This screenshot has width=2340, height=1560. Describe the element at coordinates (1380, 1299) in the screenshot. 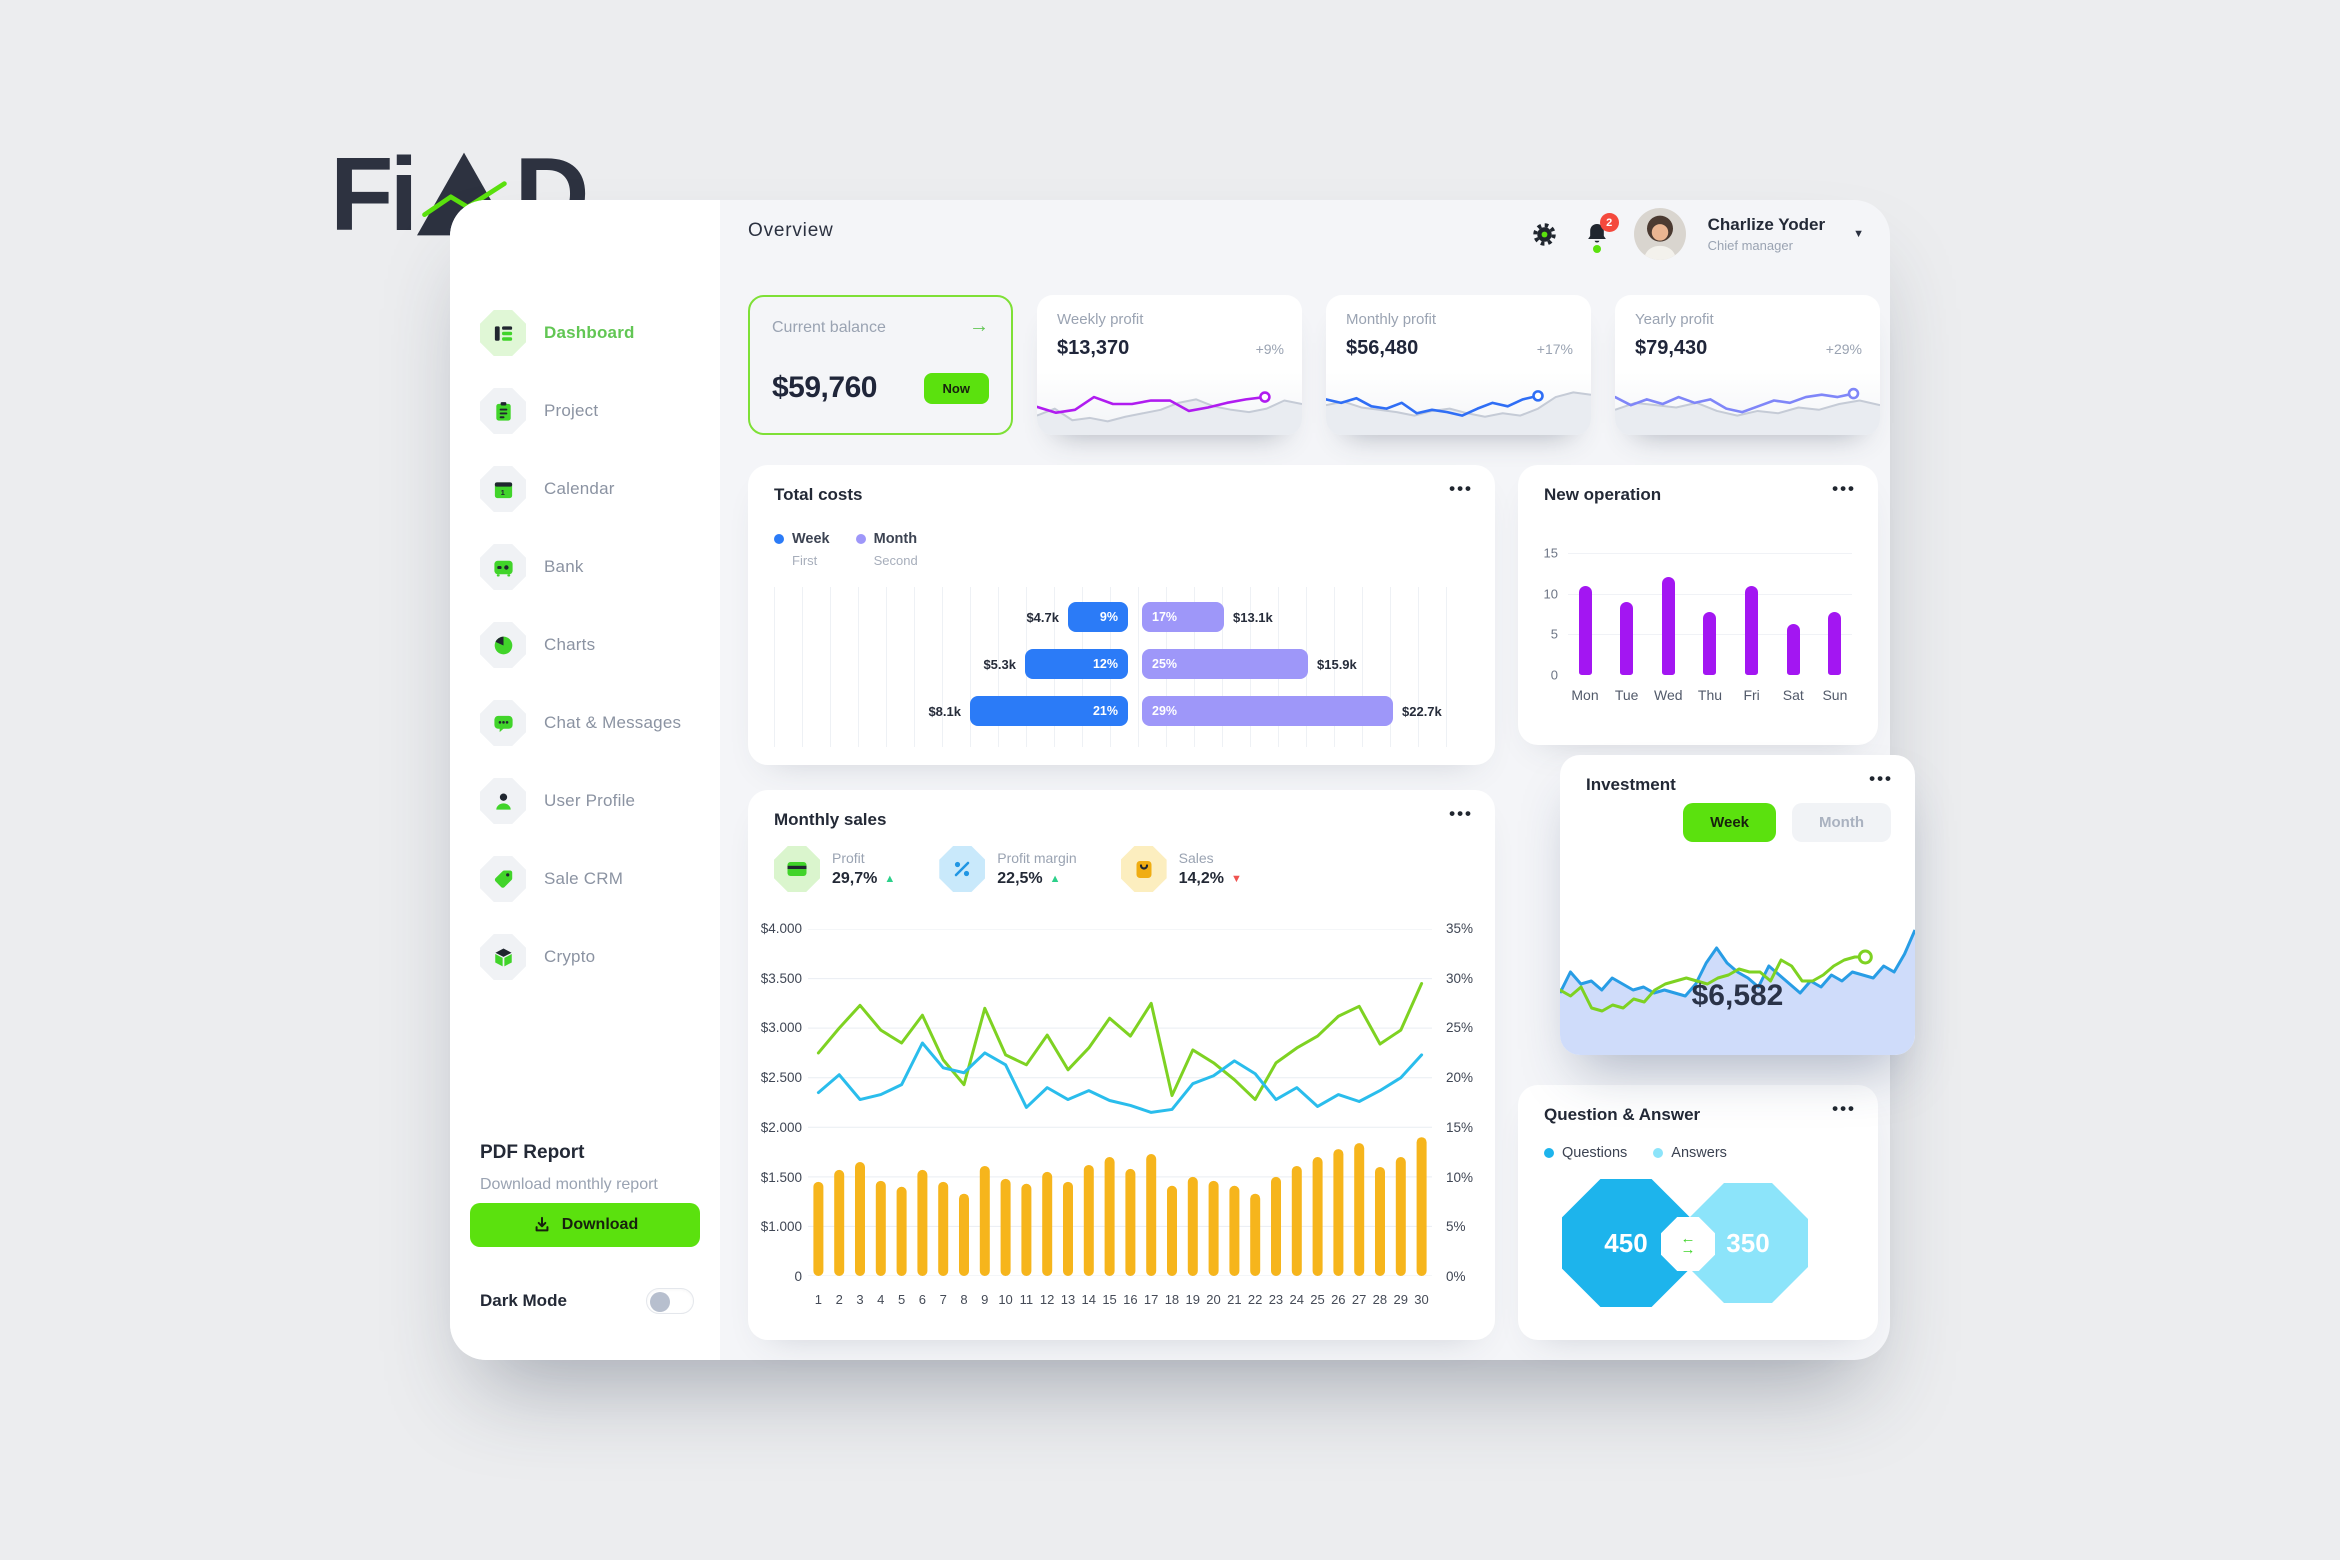

I see `x-tick-label: 28` at that location.